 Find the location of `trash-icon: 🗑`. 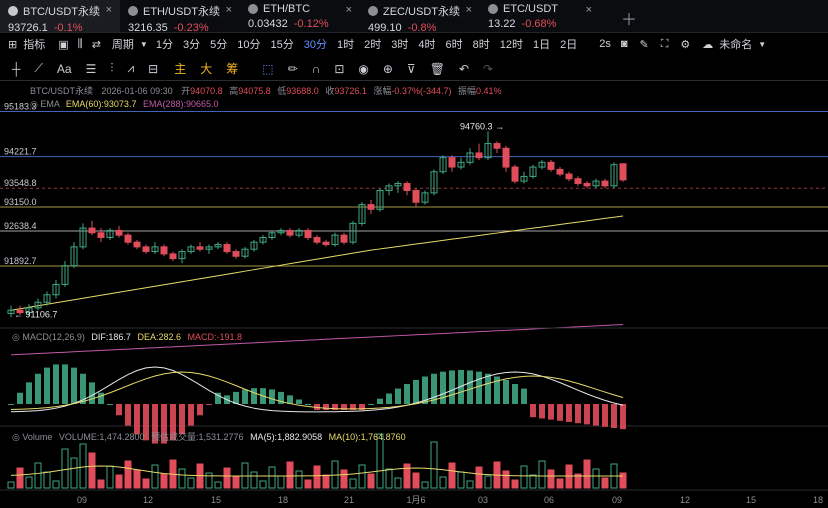

trash-icon: 🗑 is located at coordinates (437, 68).